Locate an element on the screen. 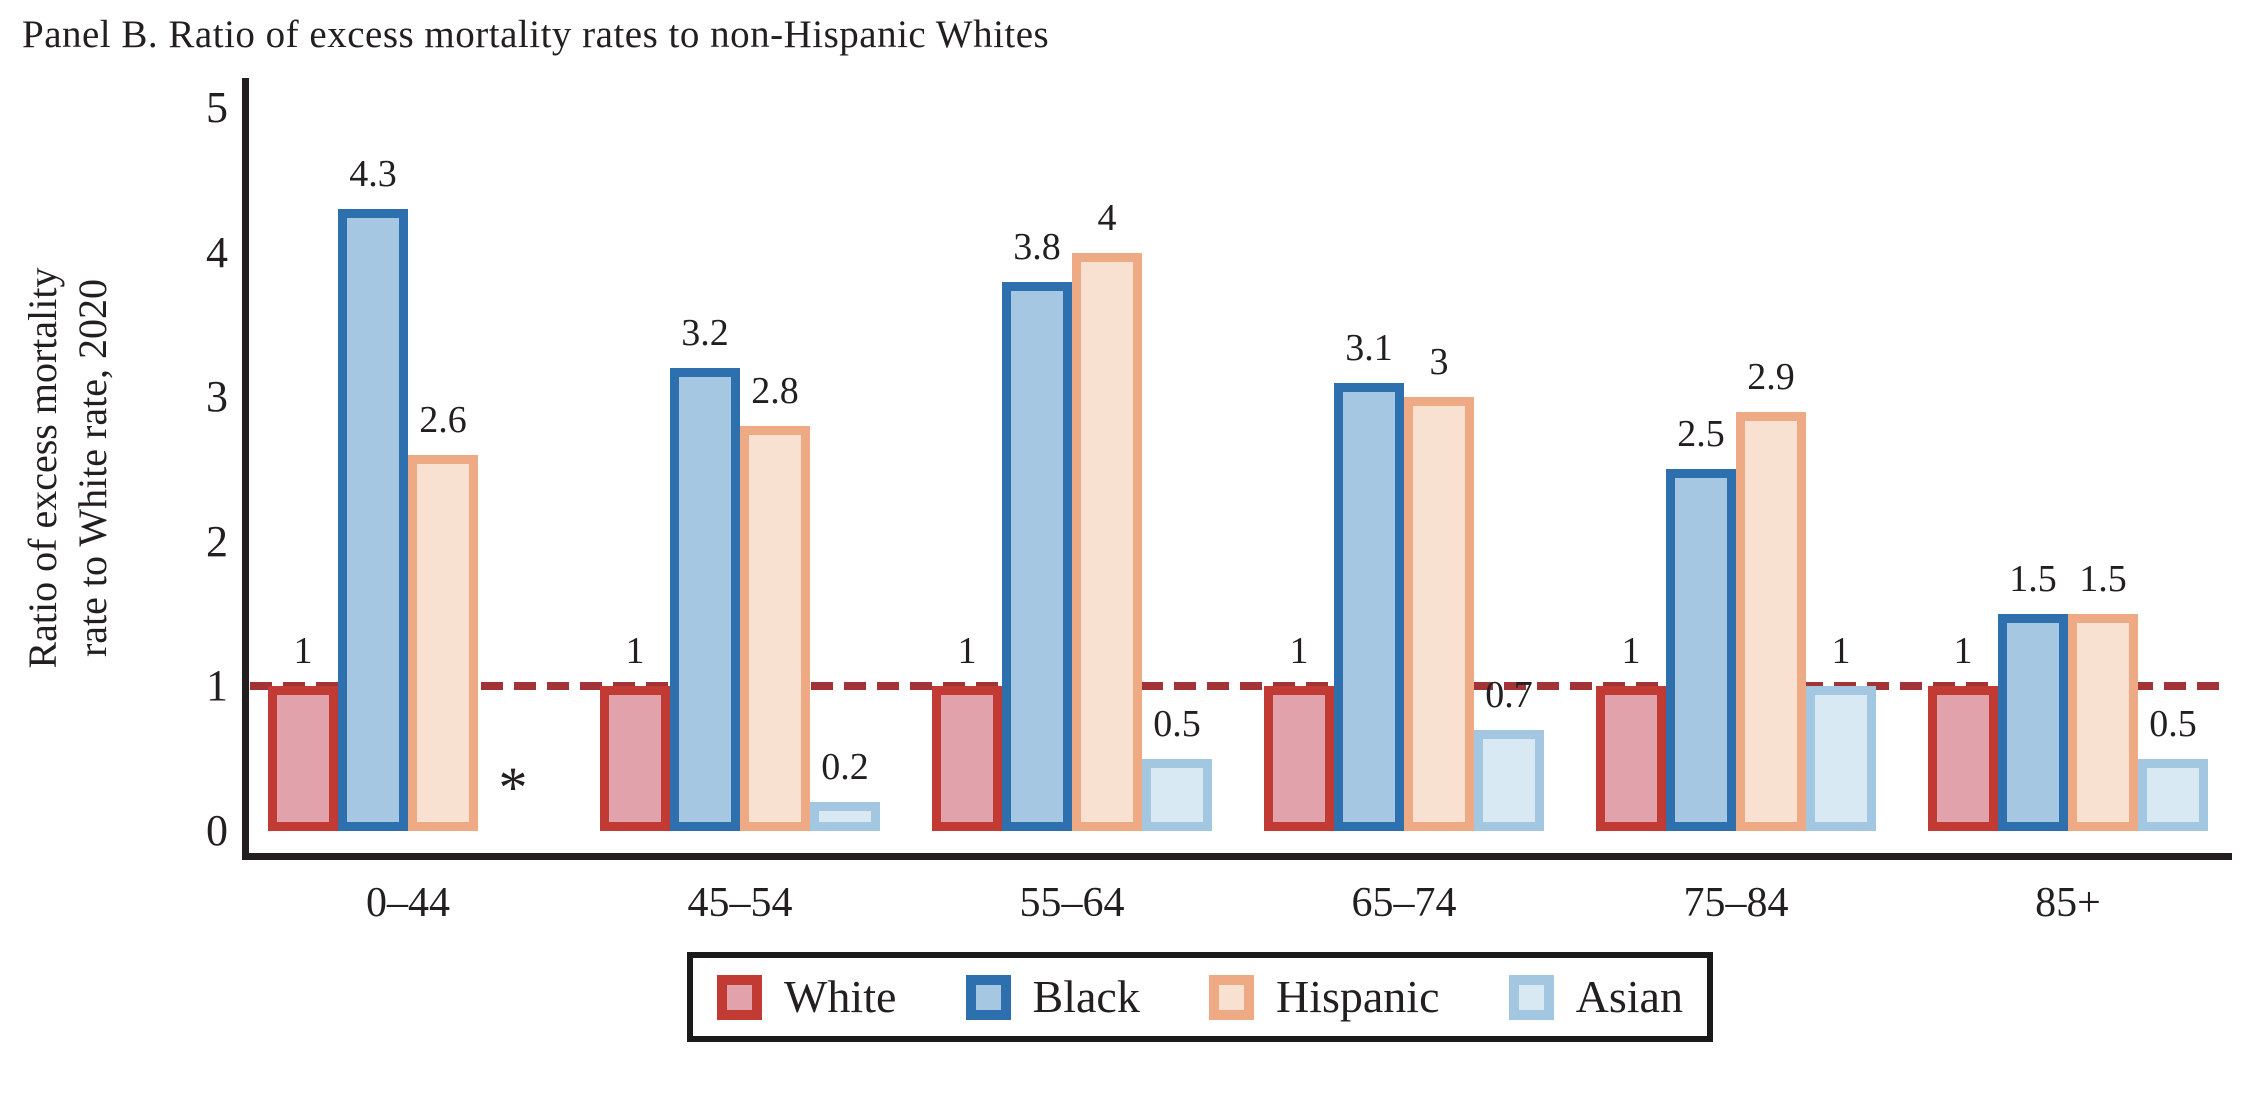 This screenshot has height=1098, width=2260. bar-value-label-hispanic-55-64: 4 is located at coordinates (1107, 218).